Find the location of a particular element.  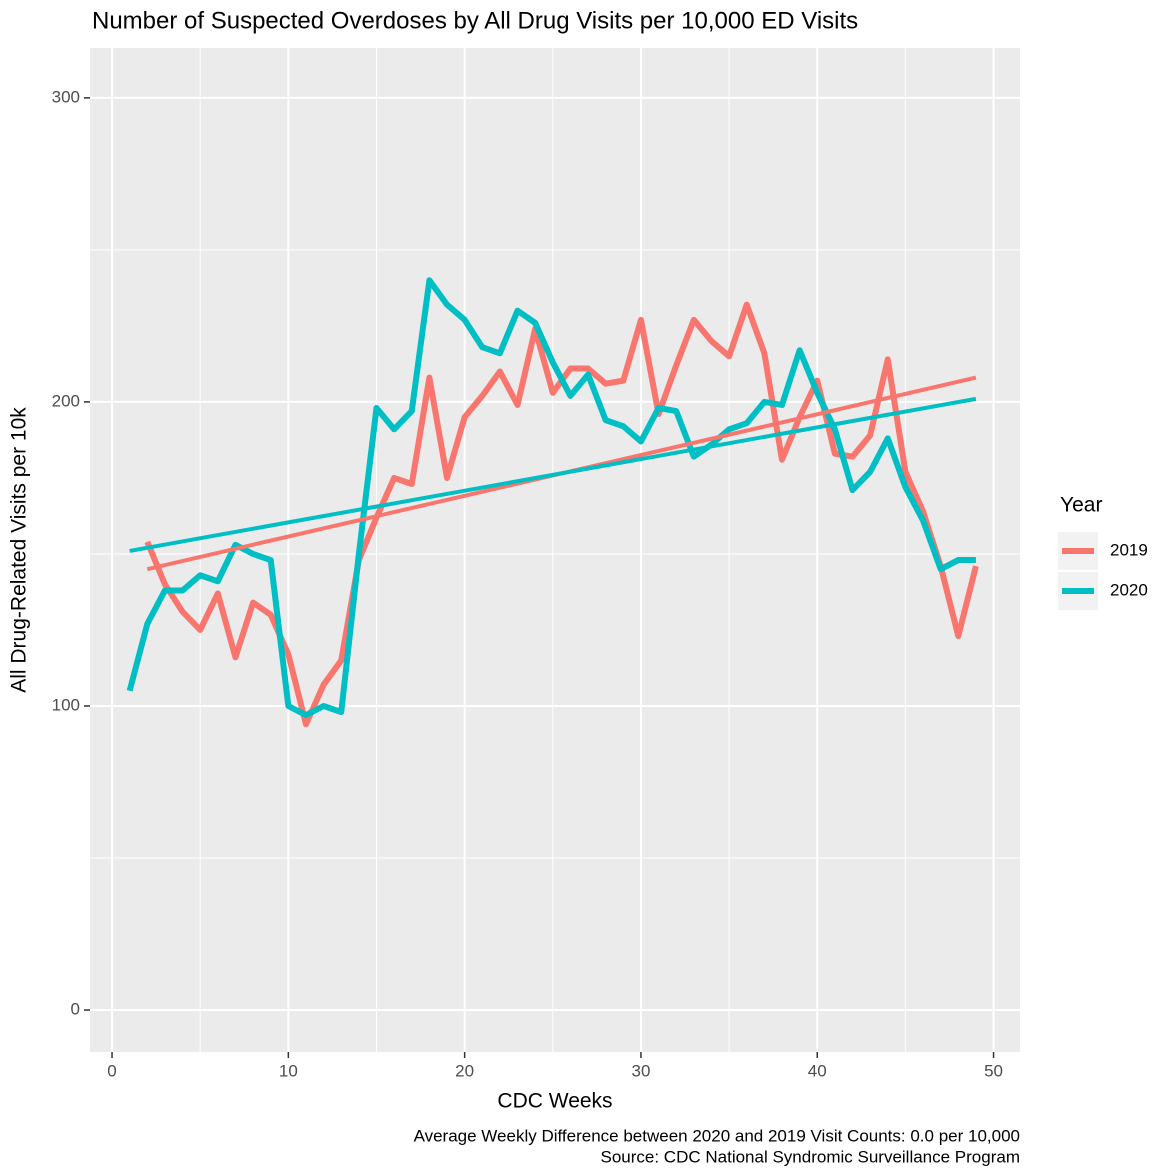

x-tick-label: 0 is located at coordinates (111, 1070).